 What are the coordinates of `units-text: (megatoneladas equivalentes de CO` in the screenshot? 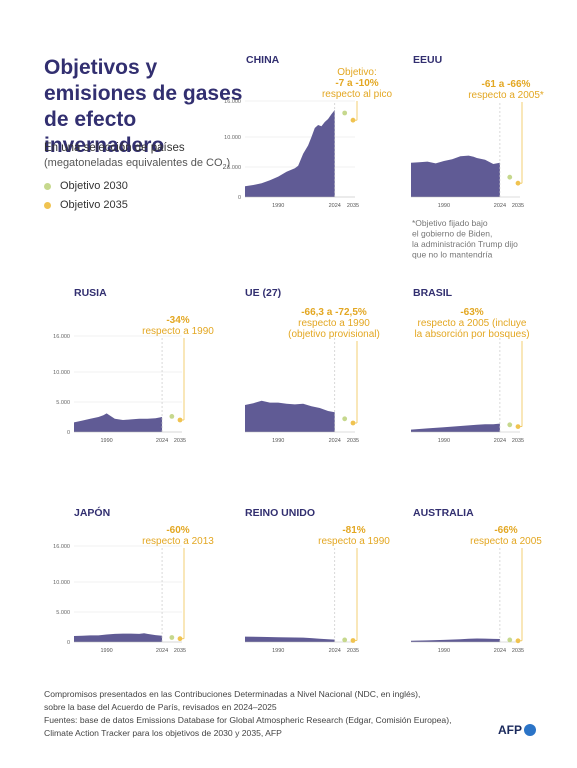 It's located at (133, 163).